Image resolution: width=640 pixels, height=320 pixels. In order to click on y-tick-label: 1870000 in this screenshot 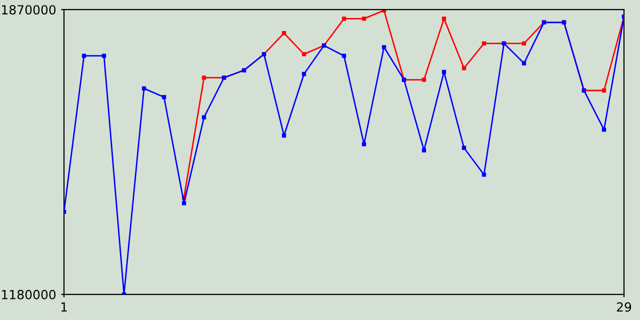, I will do `click(29, 10)`.